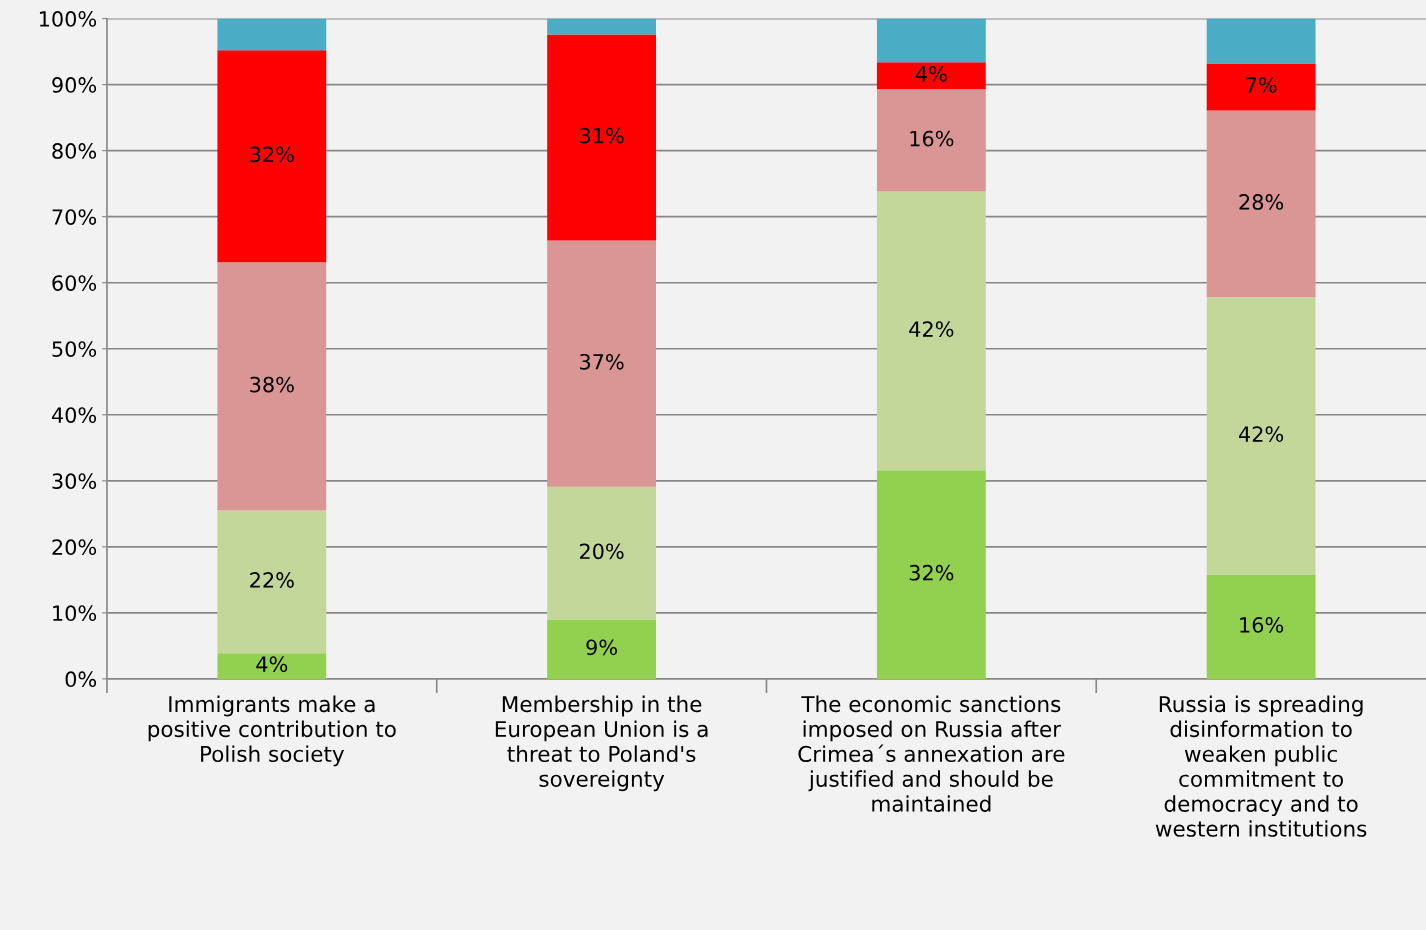 The width and height of the screenshot is (1426, 930). What do you see at coordinates (1261, 766) in the screenshot?
I see `x-tick-label: Russia is spreading disinformation to weaken public commitment to democracy and to western institutions` at bounding box center [1261, 766].